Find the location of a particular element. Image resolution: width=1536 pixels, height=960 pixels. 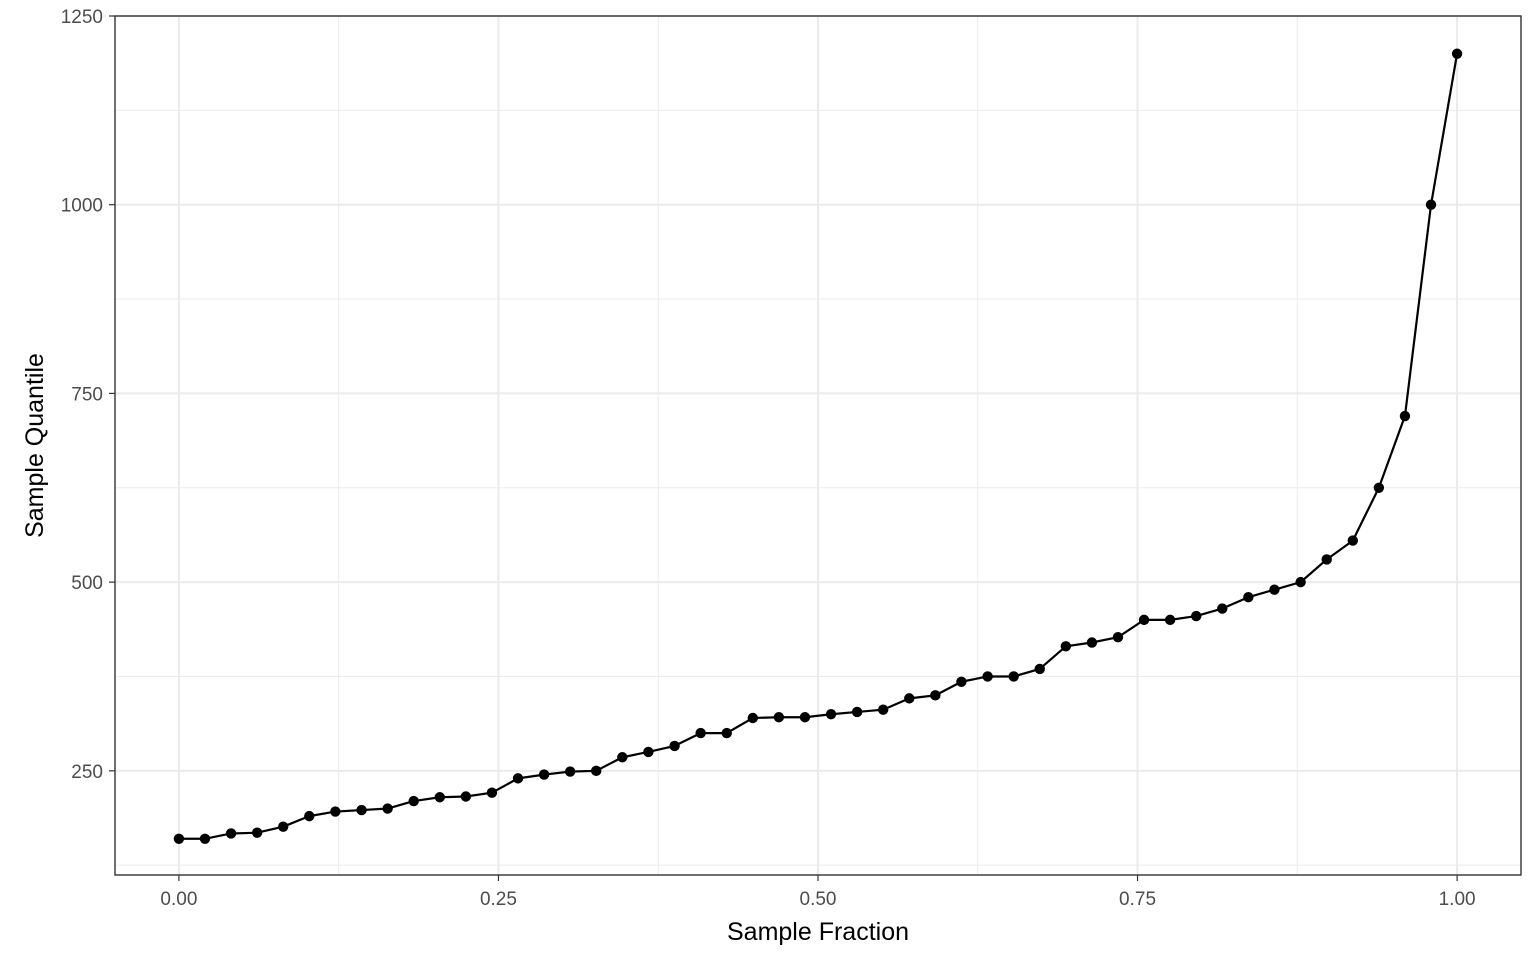

y-axis-title: Sample Quantile is located at coordinates (35, 445).